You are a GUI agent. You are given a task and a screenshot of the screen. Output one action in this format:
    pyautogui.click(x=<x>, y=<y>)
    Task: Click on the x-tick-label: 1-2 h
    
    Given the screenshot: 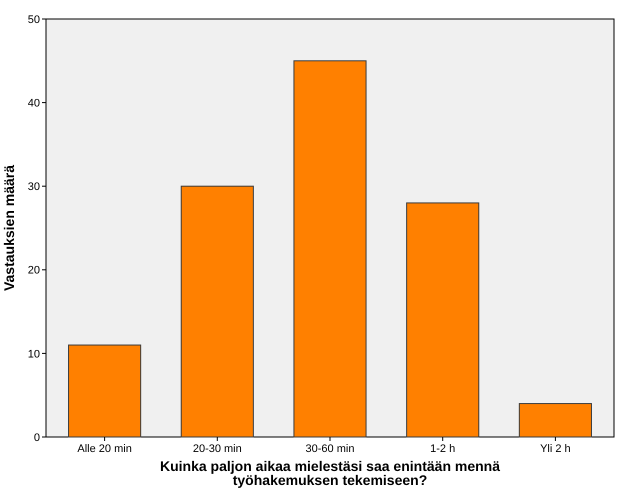 What is the action you would take?
    pyautogui.click(x=443, y=449)
    